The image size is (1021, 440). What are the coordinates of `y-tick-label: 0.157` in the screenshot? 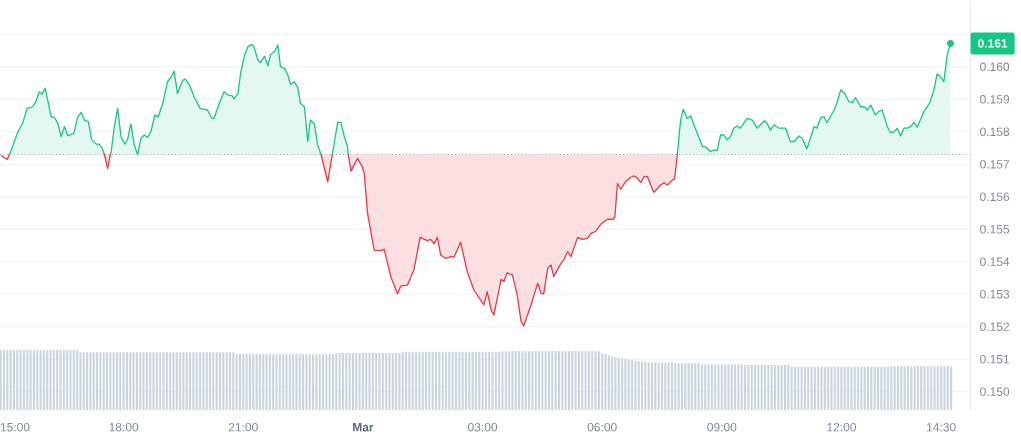 It's located at (995, 164).